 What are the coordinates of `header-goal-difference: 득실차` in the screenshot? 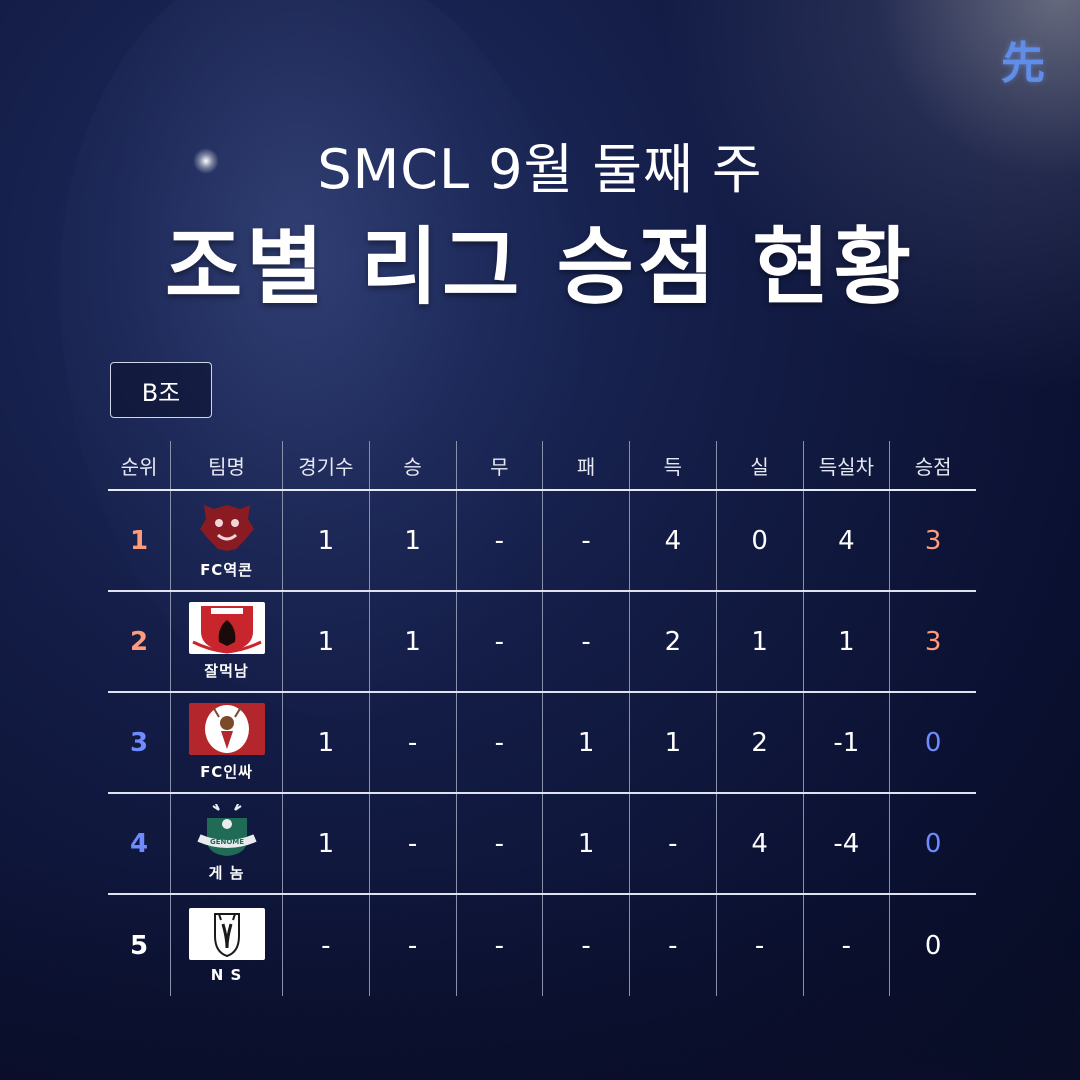 It's located at (846, 465).